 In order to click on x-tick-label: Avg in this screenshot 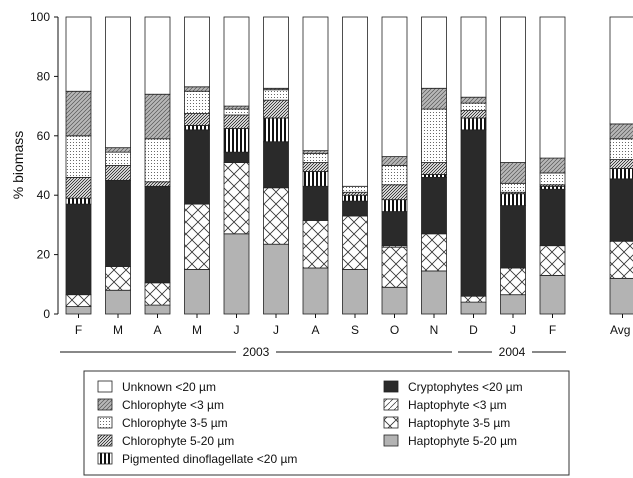, I will do `click(620, 330)`.